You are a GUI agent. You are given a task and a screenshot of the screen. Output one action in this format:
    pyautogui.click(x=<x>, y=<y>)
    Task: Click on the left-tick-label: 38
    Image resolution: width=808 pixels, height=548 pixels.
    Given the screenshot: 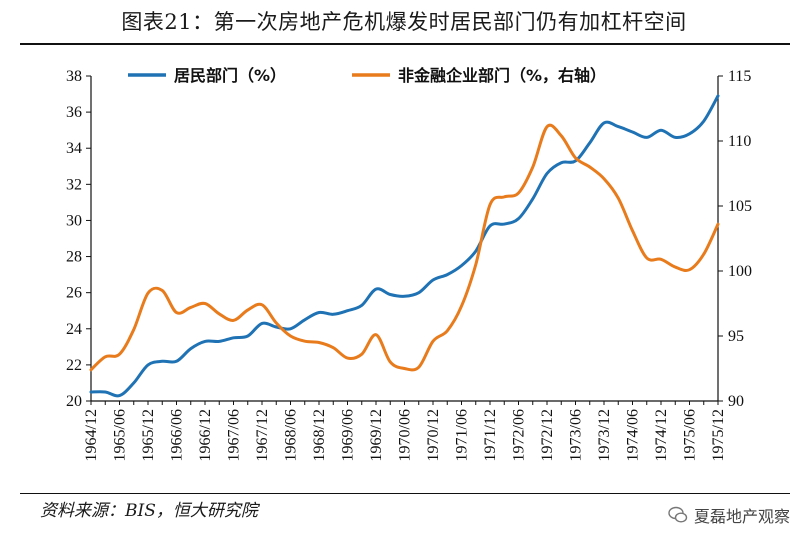 What is the action you would take?
    pyautogui.click(x=74, y=76)
    